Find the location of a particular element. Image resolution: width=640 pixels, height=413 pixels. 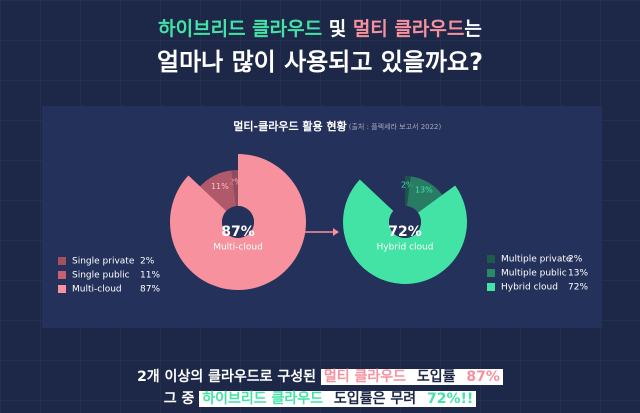

center-value: 72% is located at coordinates (405, 232).